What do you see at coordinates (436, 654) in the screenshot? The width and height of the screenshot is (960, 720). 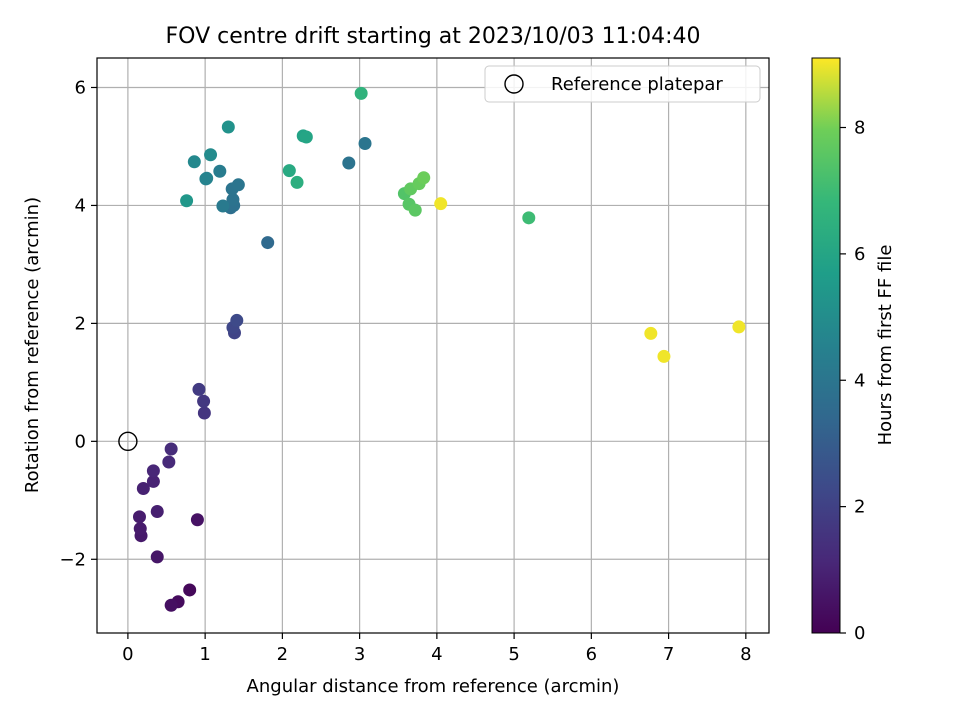 I see `x-tick-label: 4` at bounding box center [436, 654].